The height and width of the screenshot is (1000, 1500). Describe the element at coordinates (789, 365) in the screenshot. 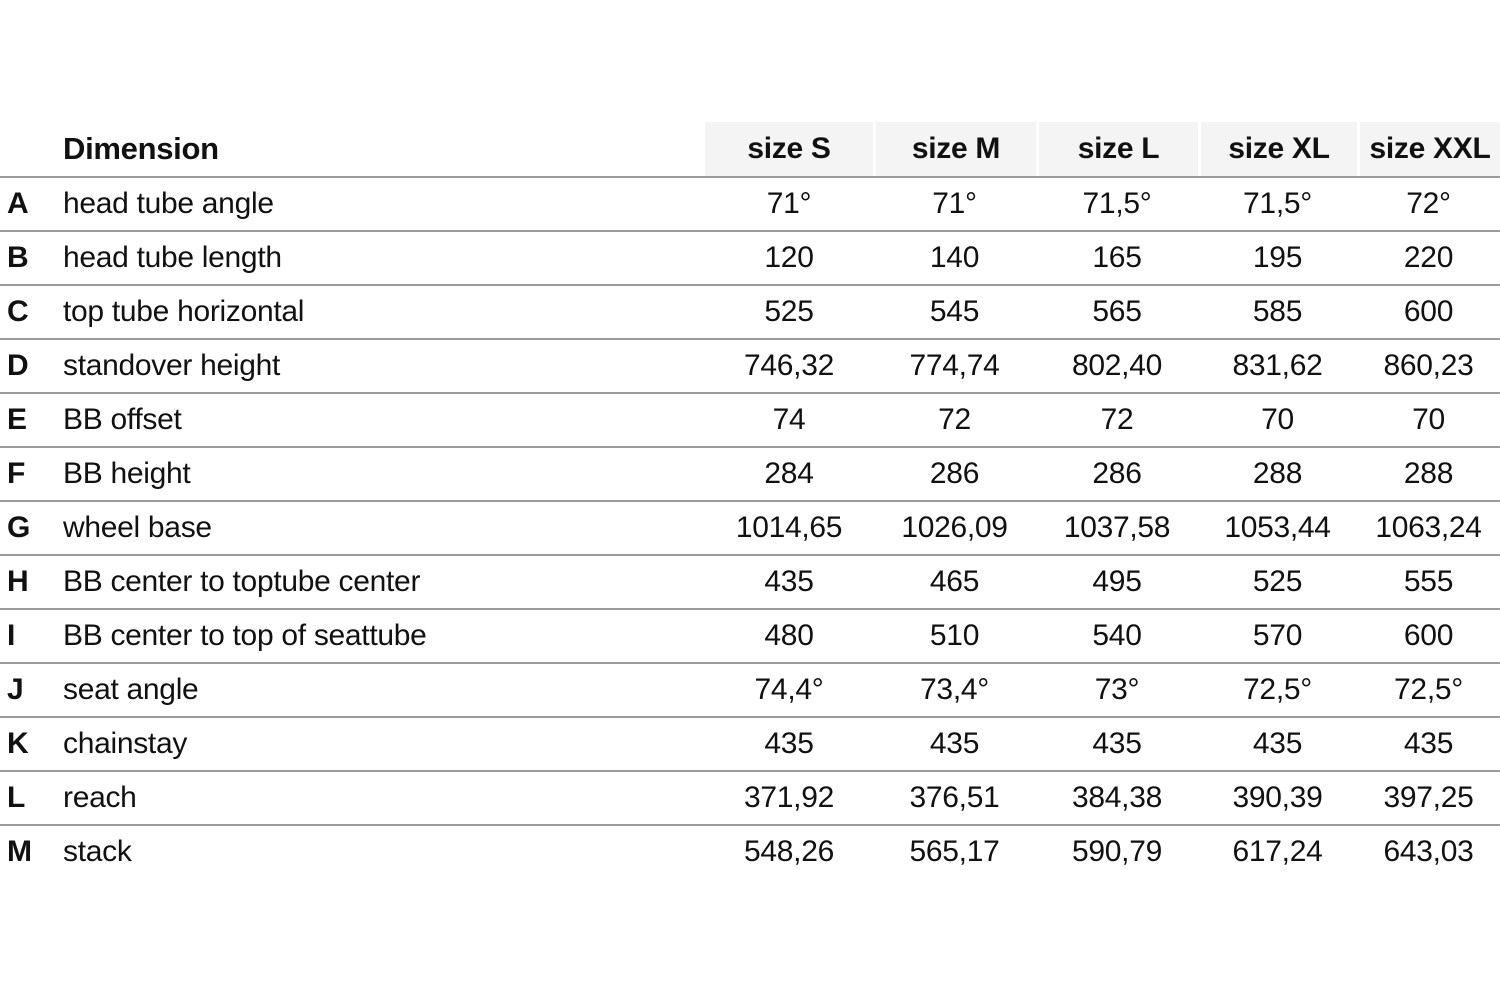

I see `row-value: 746,32` at that location.